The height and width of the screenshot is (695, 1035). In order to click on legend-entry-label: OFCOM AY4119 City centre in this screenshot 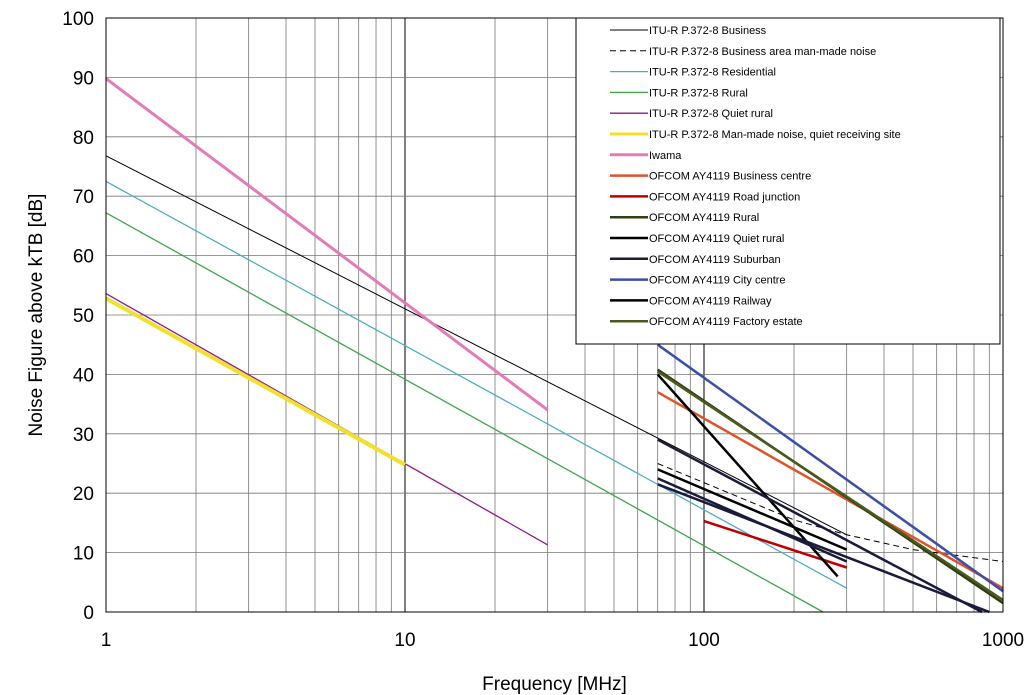, I will do `click(717, 281)`.